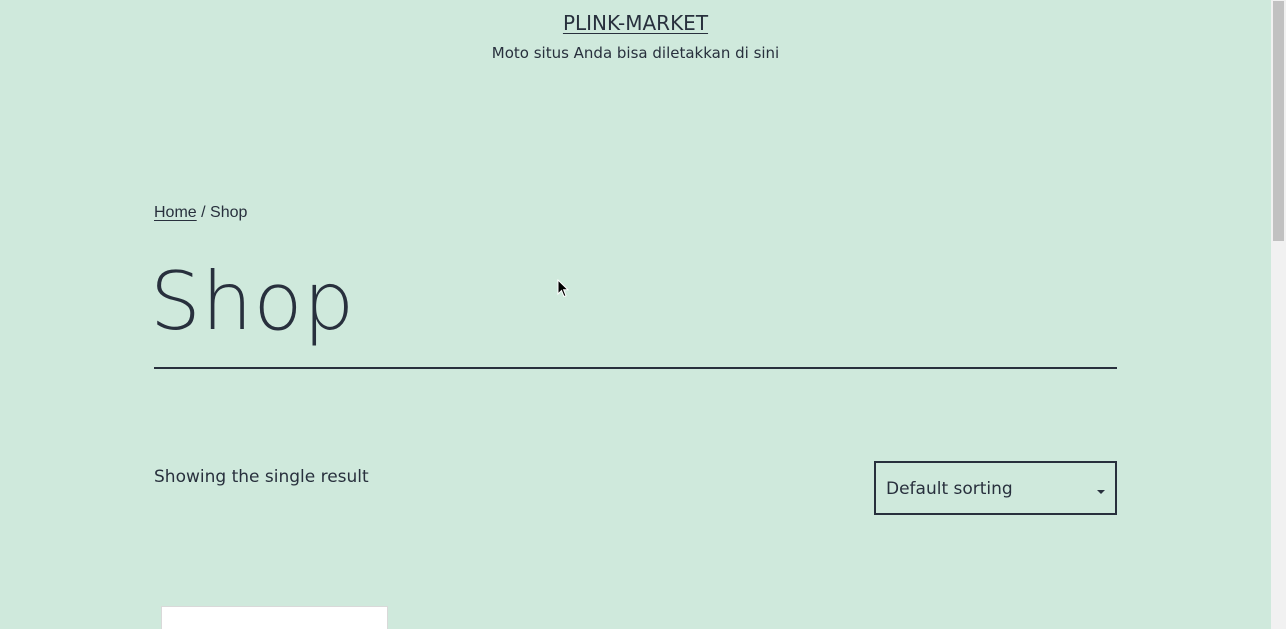 The height and width of the screenshot is (629, 1286). I want to click on site-title-link: PLINK-MARKET, so click(635, 23).